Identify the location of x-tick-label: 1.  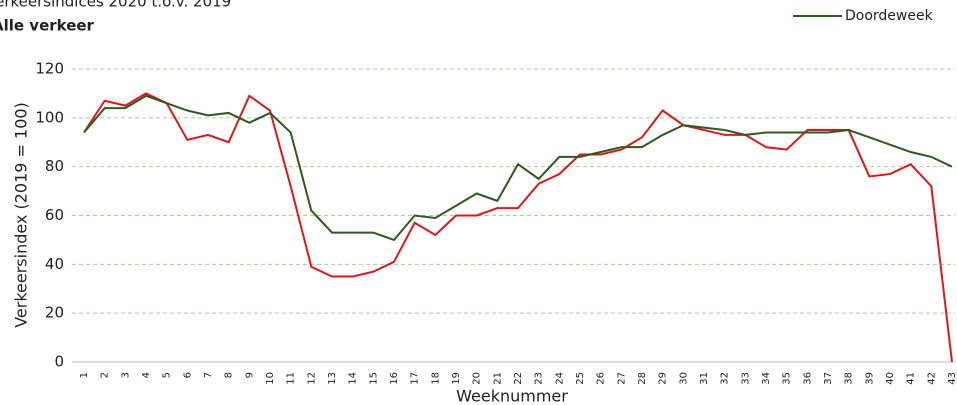
(84, 375).